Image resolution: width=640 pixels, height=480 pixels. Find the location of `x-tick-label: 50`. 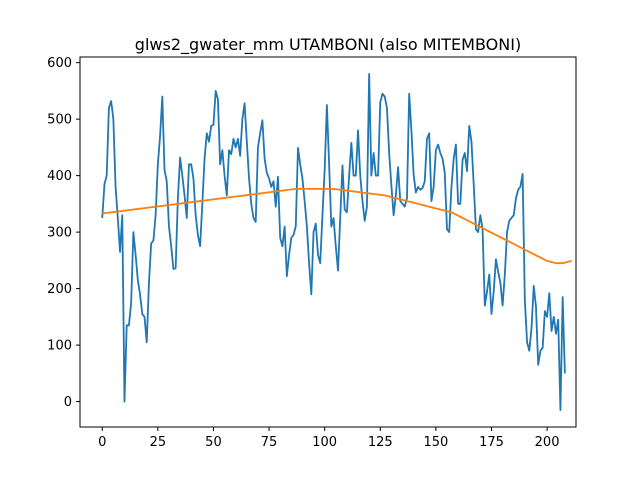

x-tick-label: 50 is located at coordinates (213, 442).